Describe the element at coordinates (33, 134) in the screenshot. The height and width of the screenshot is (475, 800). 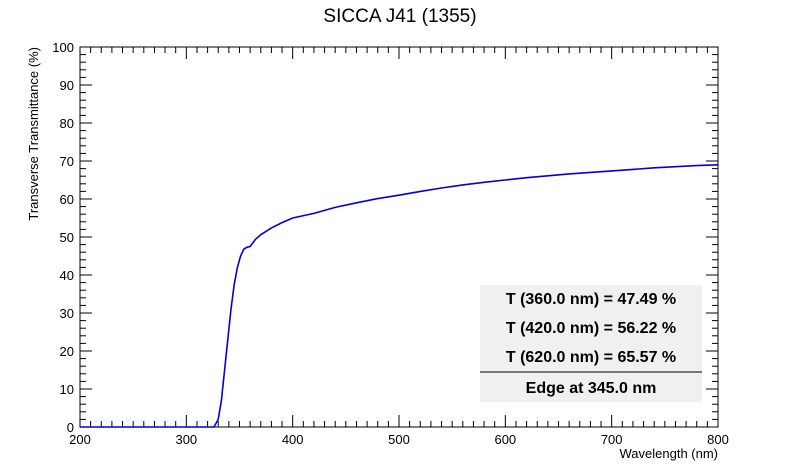
I see `y-axis-title: Transverse Transmittance (%)` at that location.